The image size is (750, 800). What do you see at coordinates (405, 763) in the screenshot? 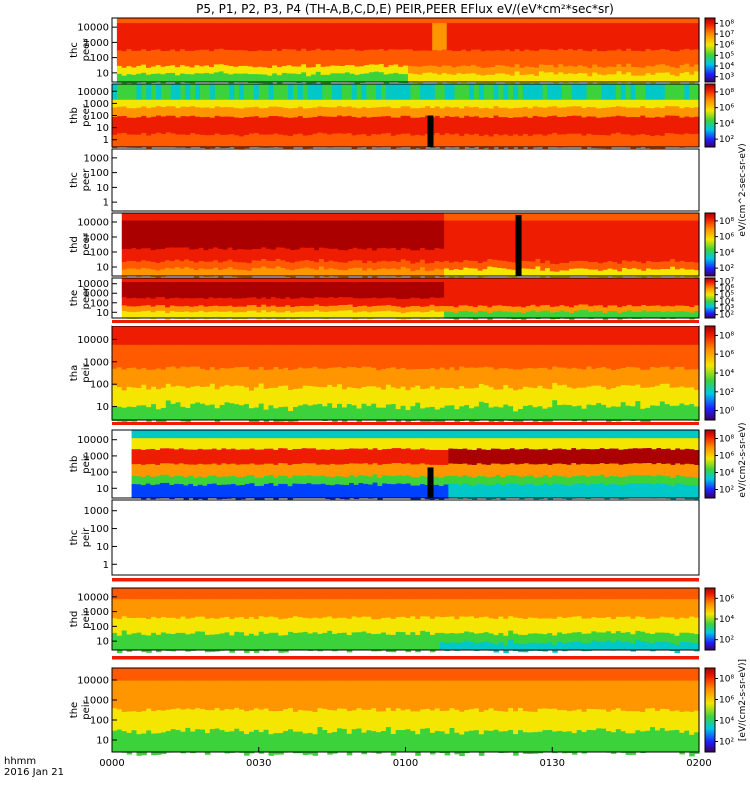
I see `x-tick-label: 0100` at bounding box center [405, 763].